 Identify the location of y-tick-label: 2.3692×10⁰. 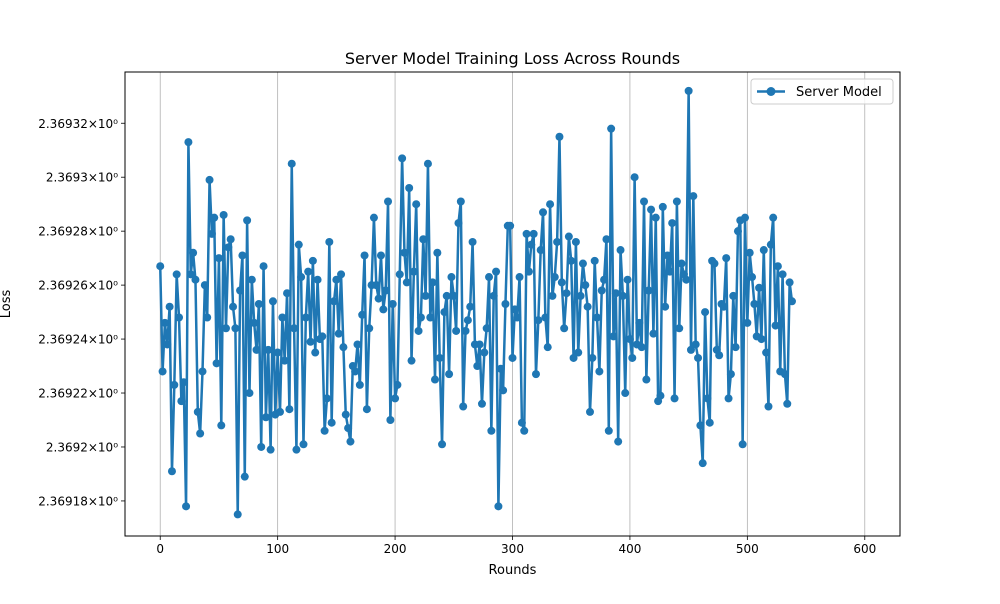
(82, 447).